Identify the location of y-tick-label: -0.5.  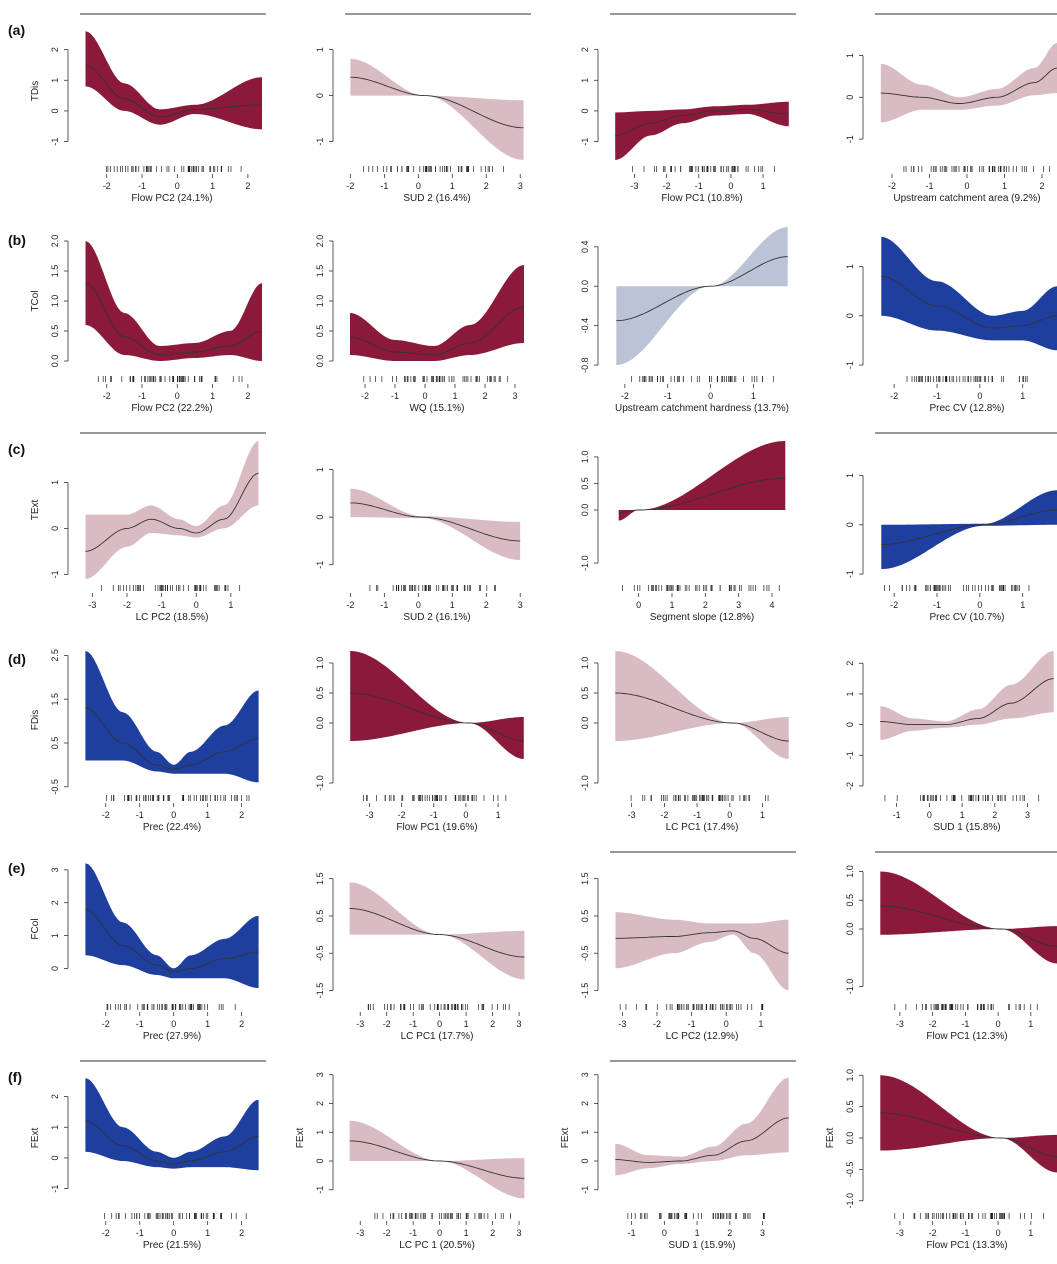
(55, 787).